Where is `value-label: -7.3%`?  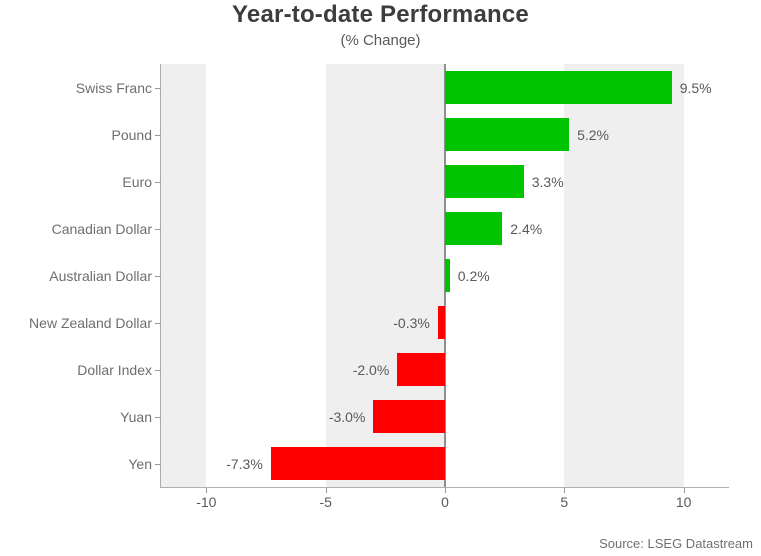 value-label: -7.3% is located at coordinates (244, 463).